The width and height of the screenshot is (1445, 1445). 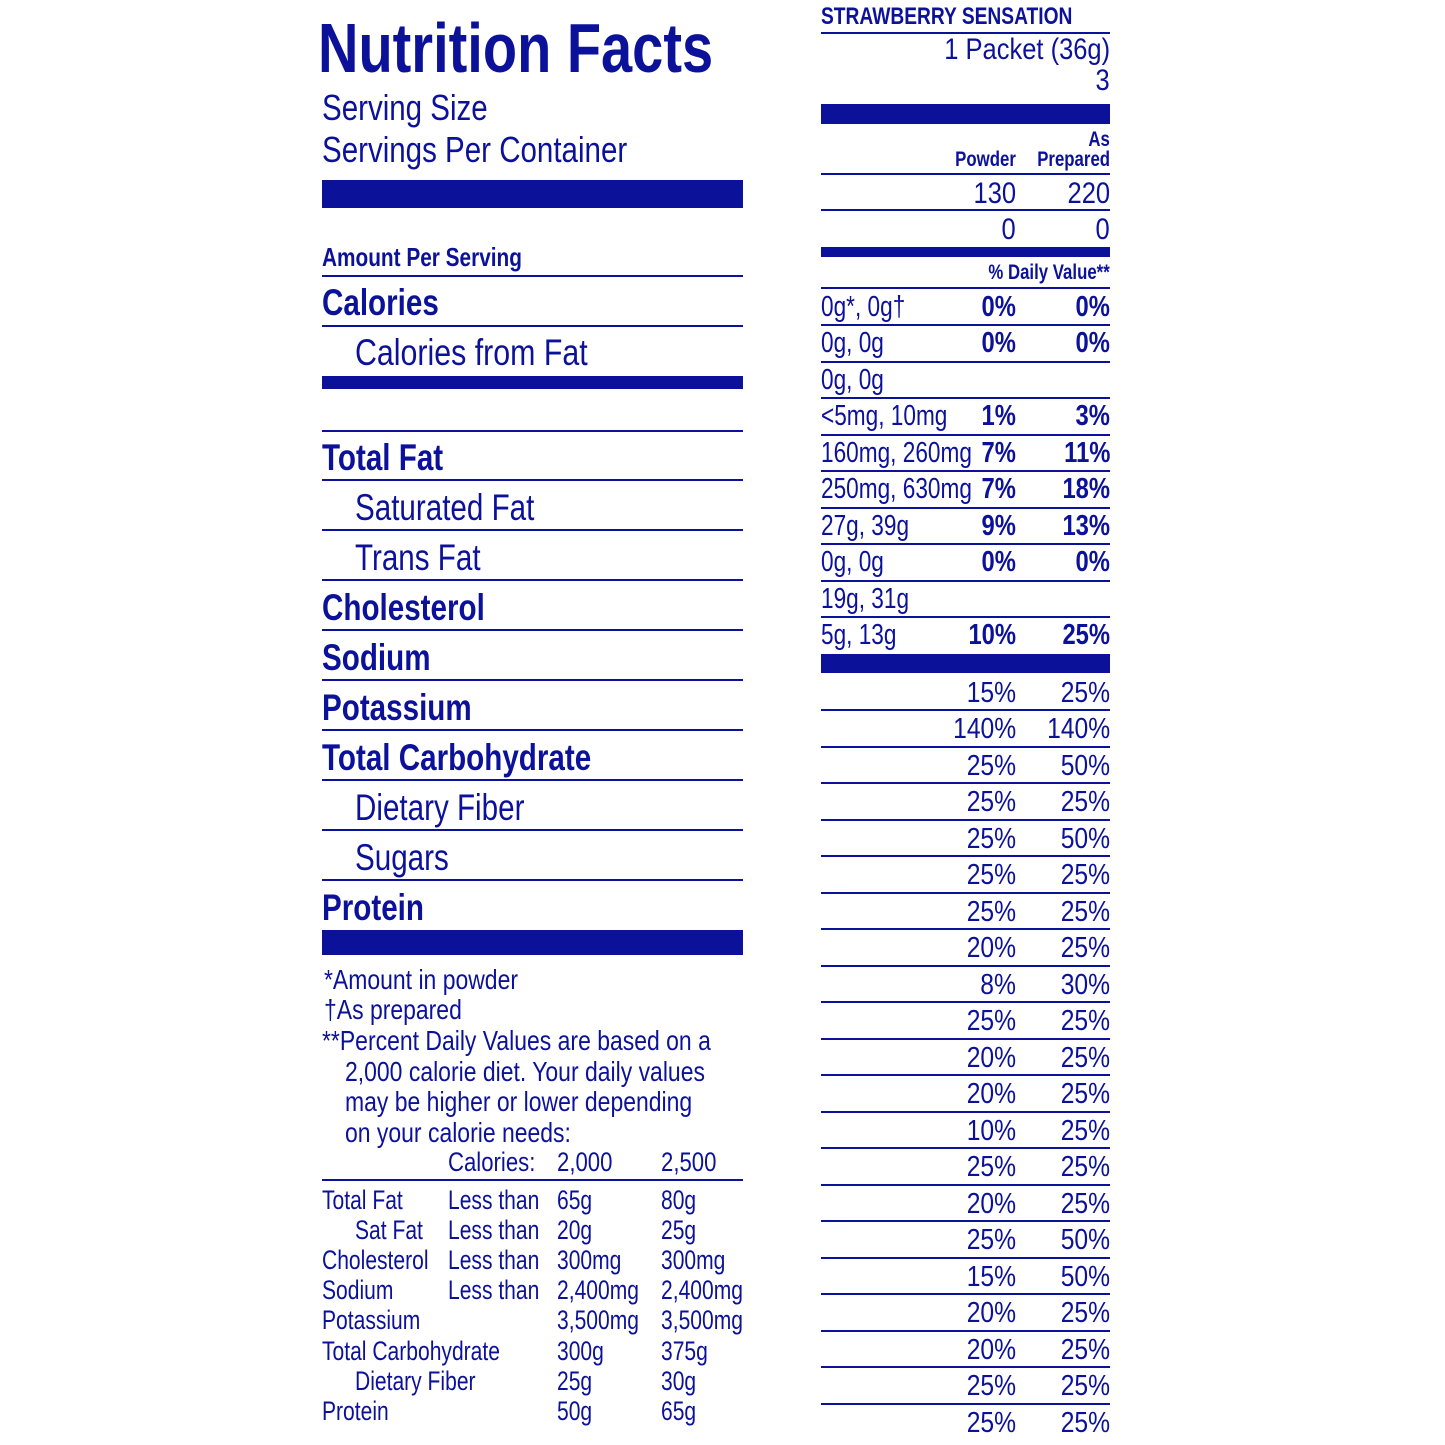 I want to click on dv-row-label: Sodium, so click(x=358, y=1290).